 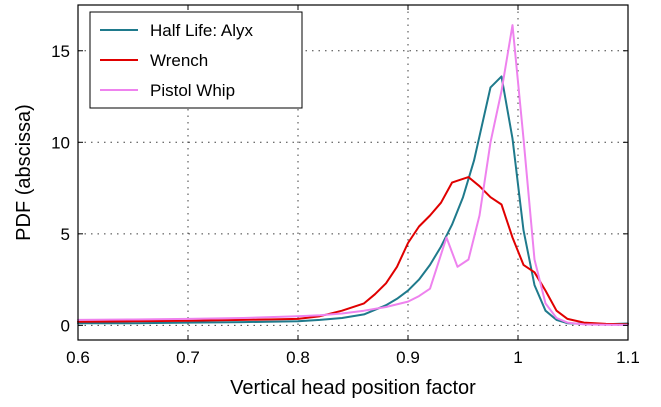 What do you see at coordinates (201, 30) in the screenshot?
I see `legend-label: Half Life: Alyx` at bounding box center [201, 30].